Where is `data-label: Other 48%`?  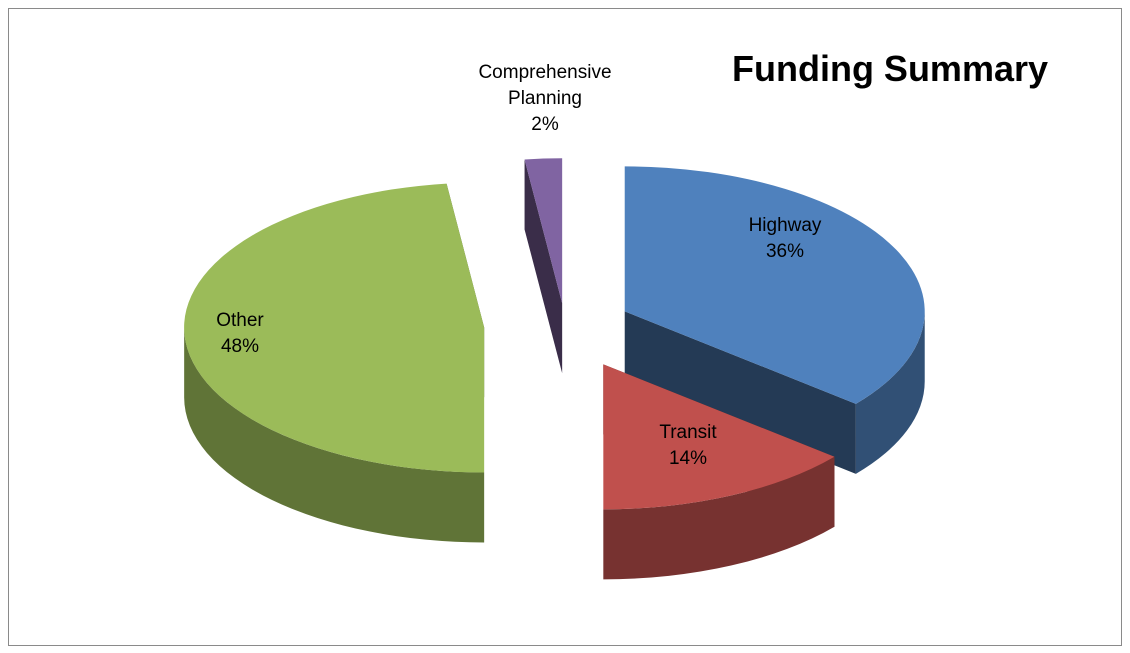 data-label: Other 48% is located at coordinates (240, 334).